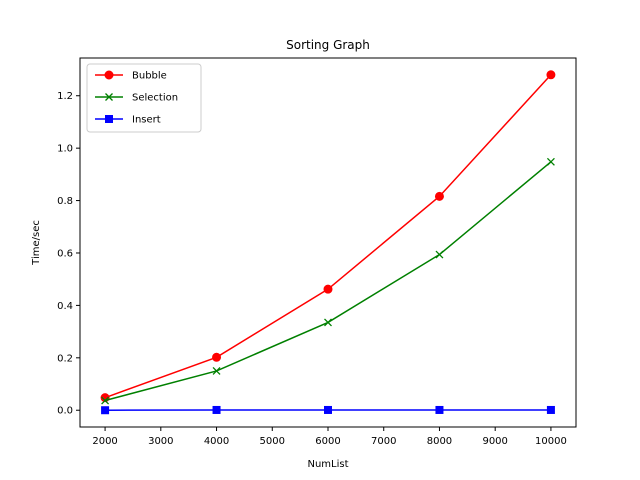  I want to click on legend-marker-insert, so click(109, 119).